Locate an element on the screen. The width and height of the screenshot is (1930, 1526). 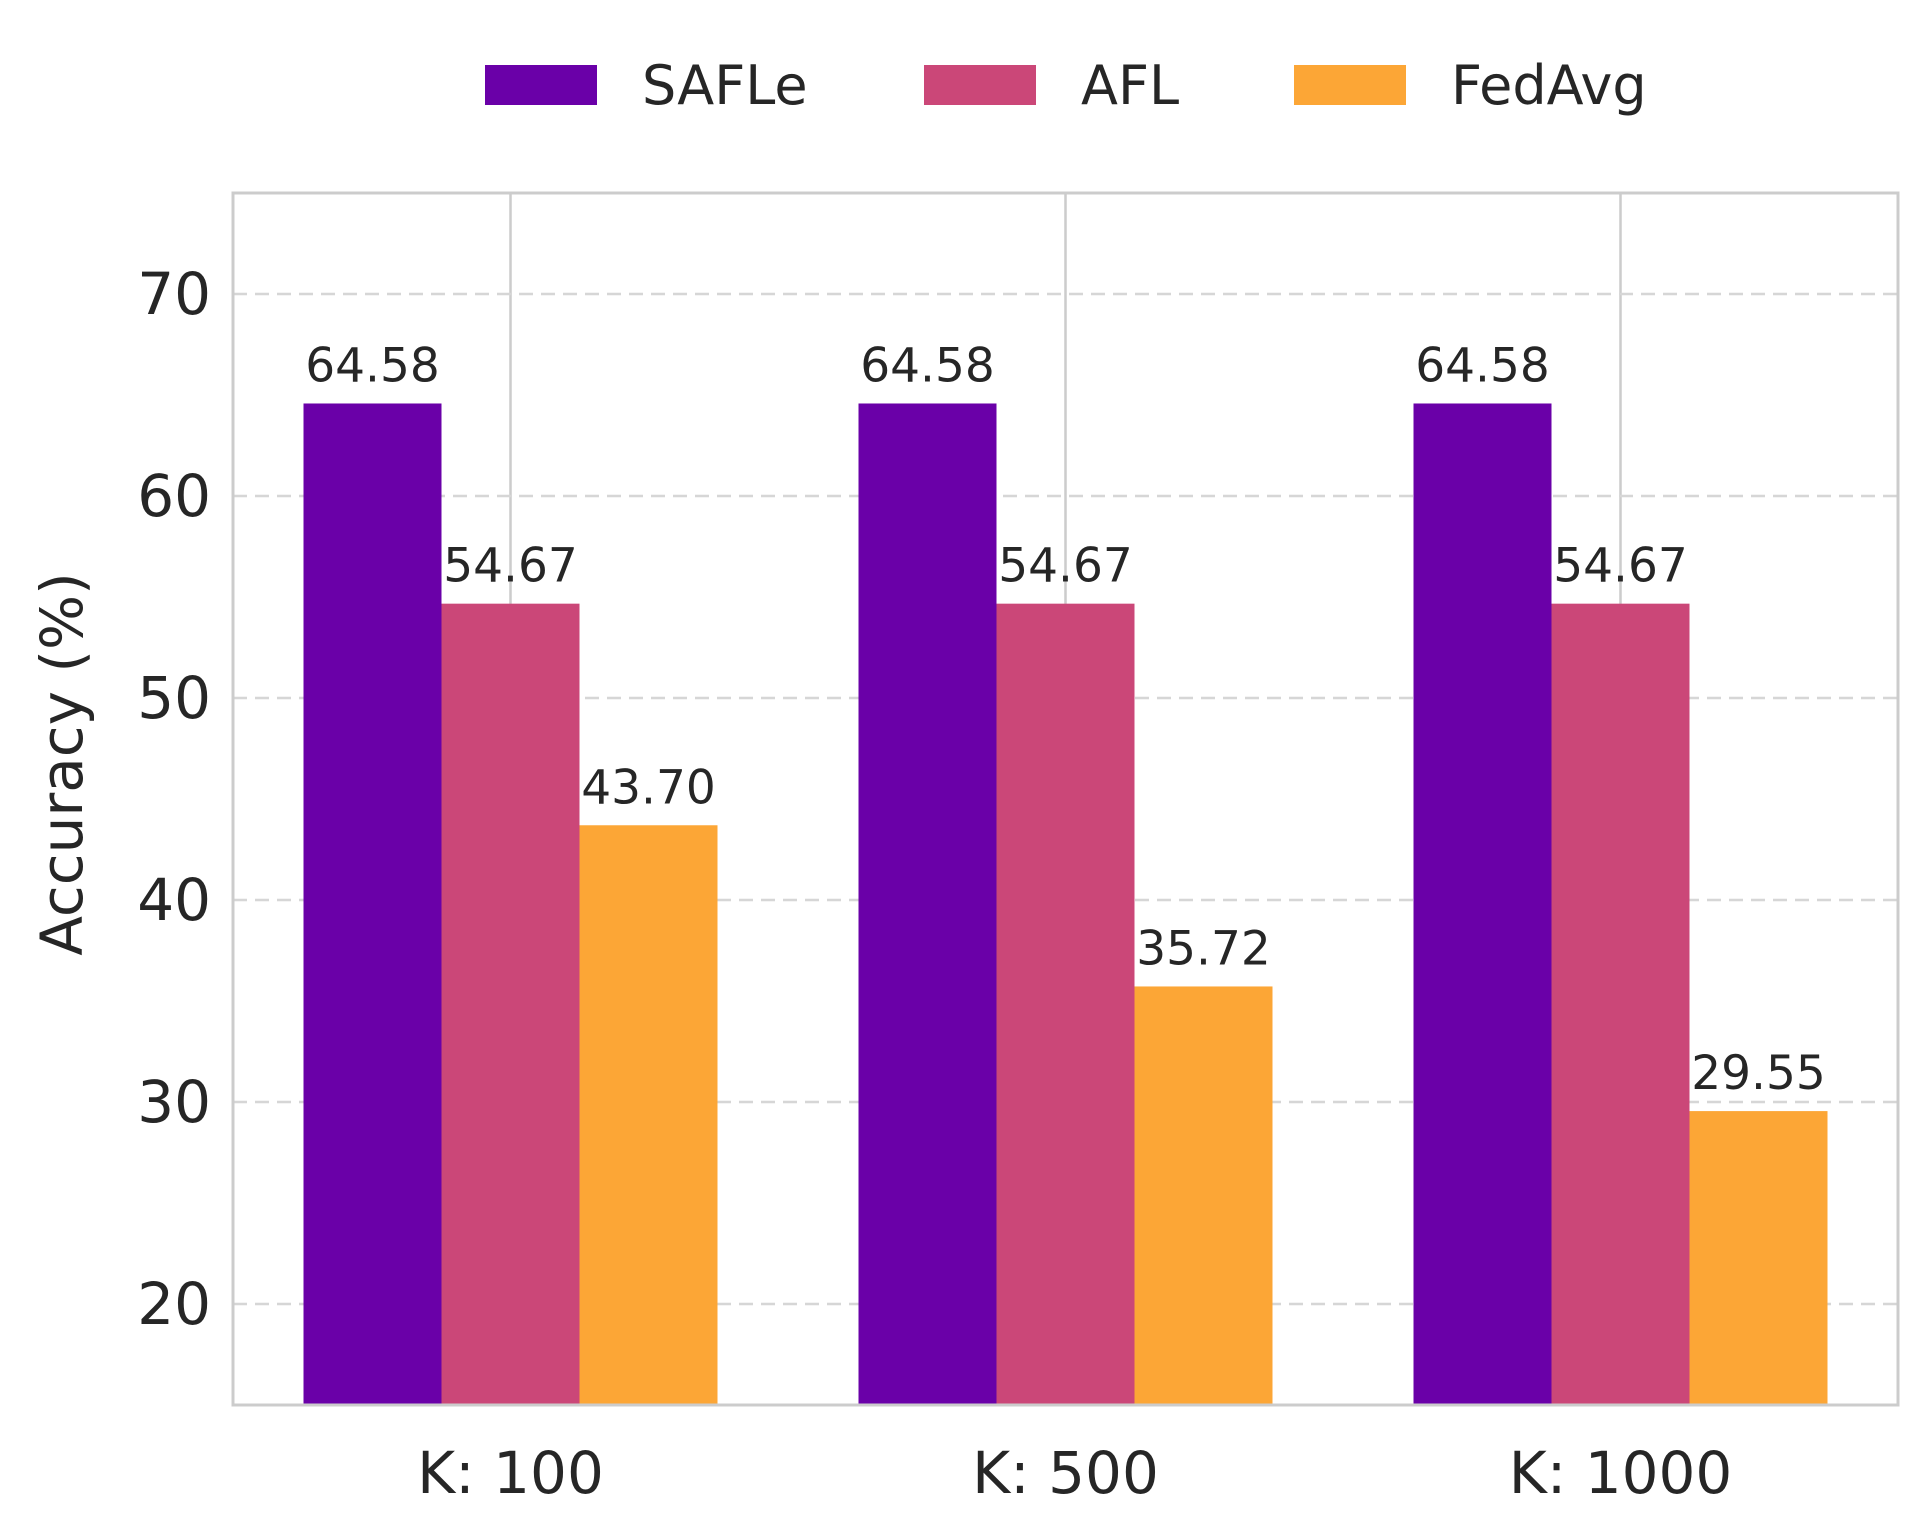
legend-label: FedAvg is located at coordinates (1549, 85).